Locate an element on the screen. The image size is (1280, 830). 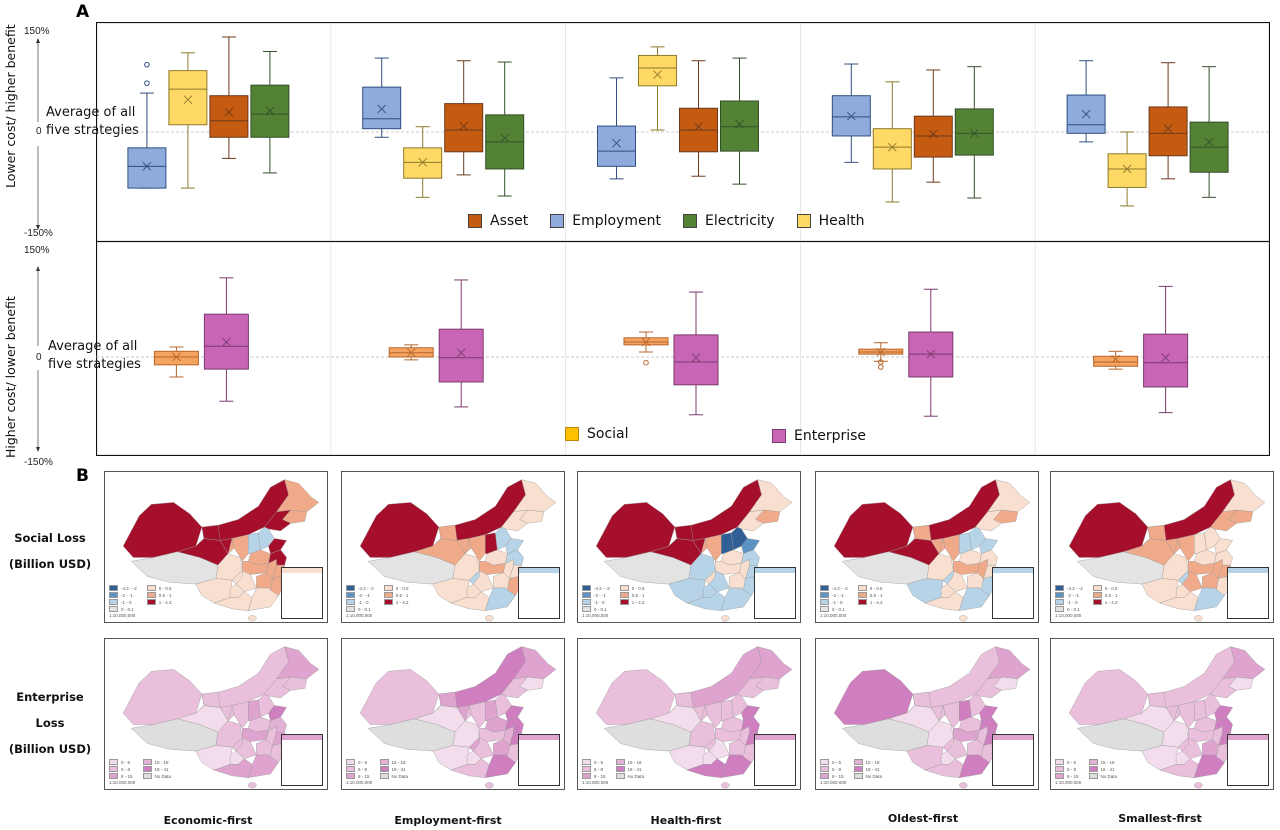
map-inset-coast is located at coordinates (302, 570).